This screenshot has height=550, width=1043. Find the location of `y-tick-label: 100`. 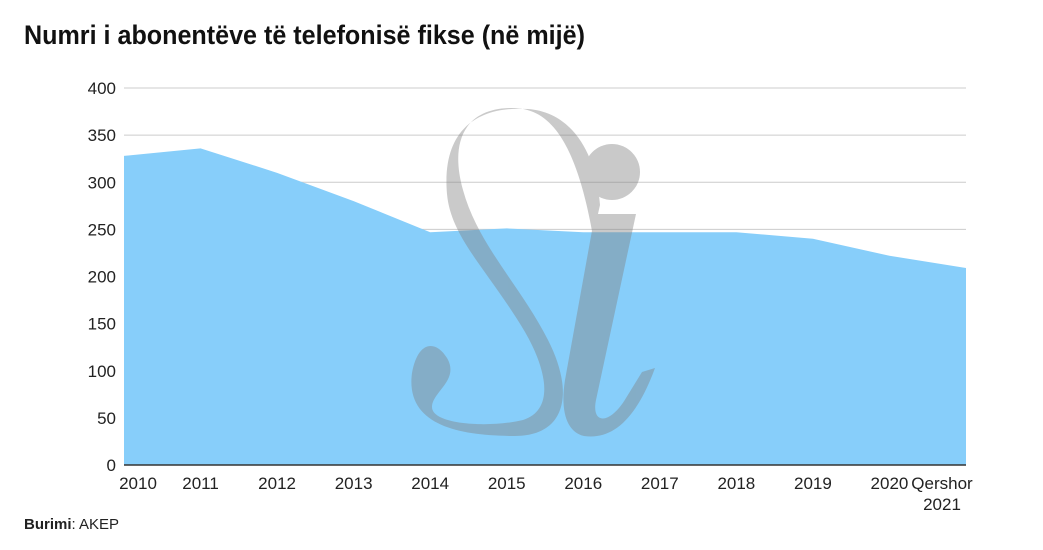

y-tick-label: 100 is located at coordinates (102, 371).